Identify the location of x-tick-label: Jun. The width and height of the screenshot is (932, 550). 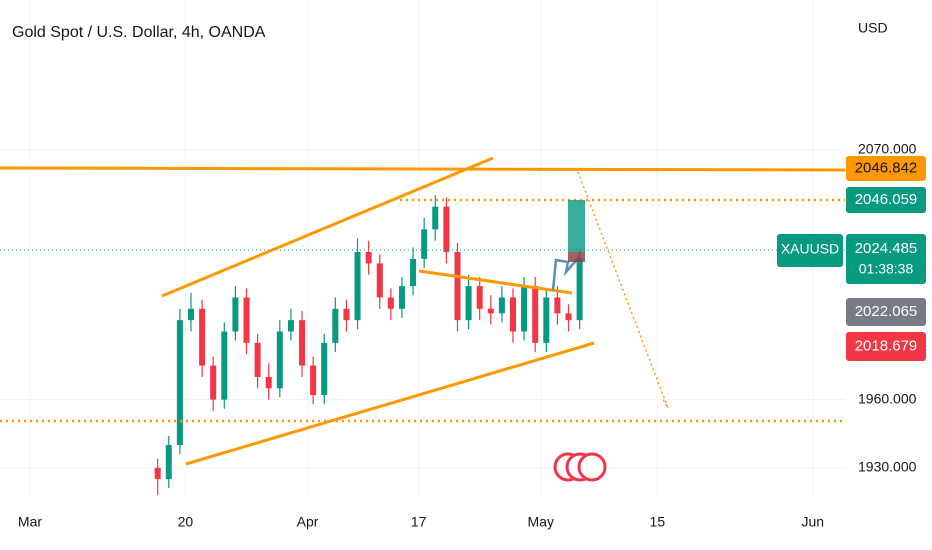
(813, 522).